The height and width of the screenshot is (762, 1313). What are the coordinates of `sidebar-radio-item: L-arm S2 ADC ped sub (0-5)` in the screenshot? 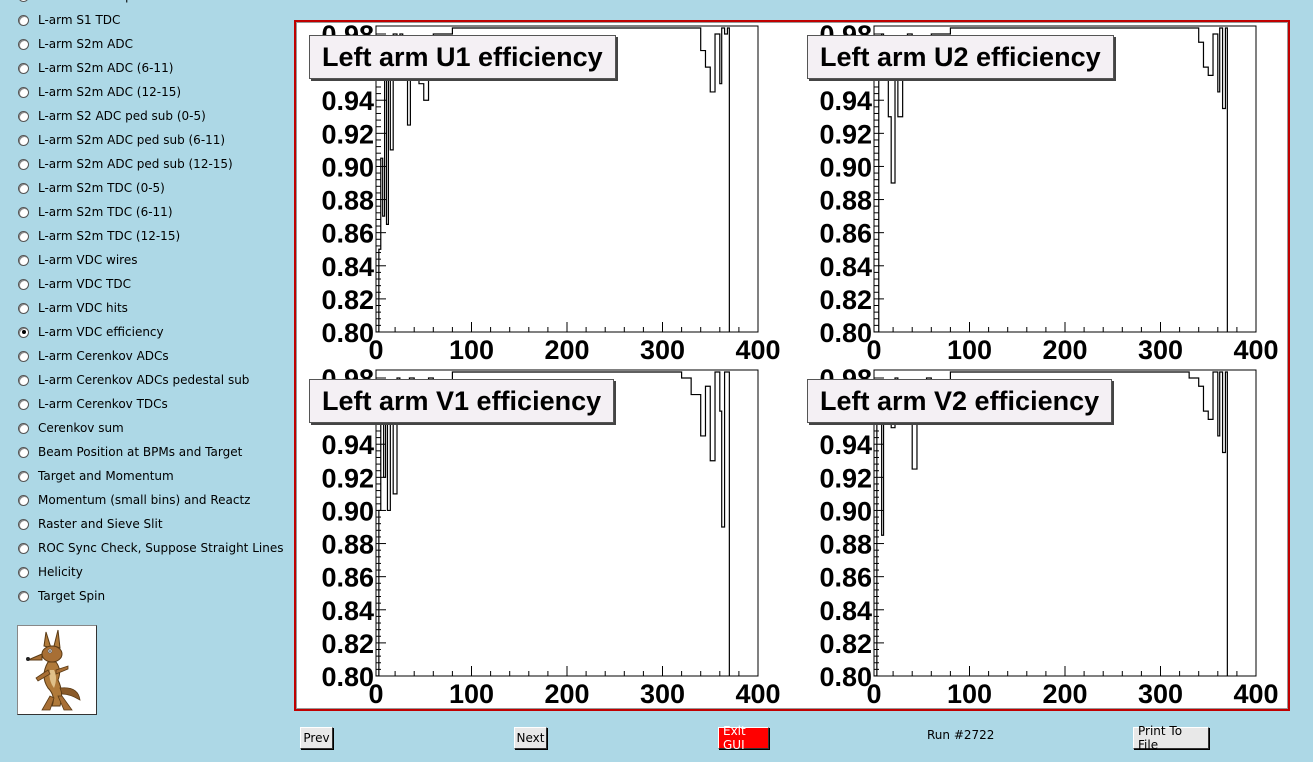 It's located at (112, 116).